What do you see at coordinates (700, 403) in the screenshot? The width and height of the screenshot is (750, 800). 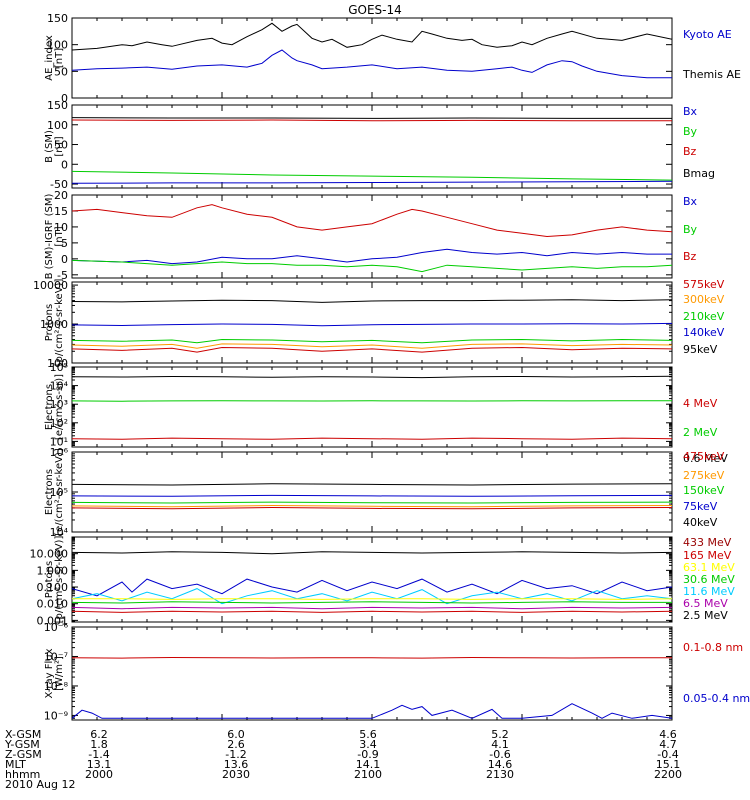 I see `legend-entry: 4 MeV` at bounding box center [700, 403].